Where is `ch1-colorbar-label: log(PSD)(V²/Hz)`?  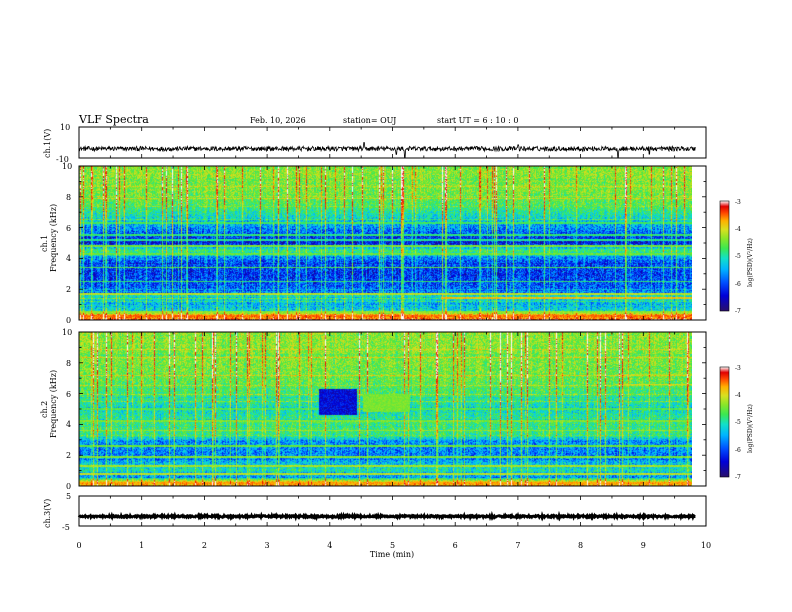
ch1-colorbar-label: log(PSD)(V²/Hz) is located at coordinates (750, 262).